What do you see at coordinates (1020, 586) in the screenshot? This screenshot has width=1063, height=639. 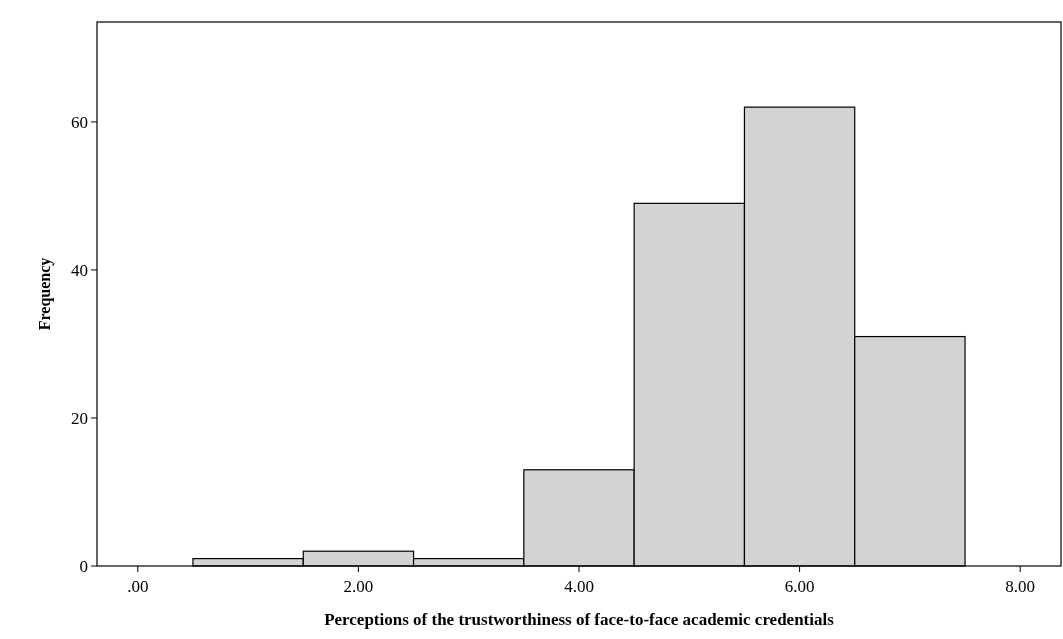 I see `x-tick-label: 8.00` at bounding box center [1020, 586].